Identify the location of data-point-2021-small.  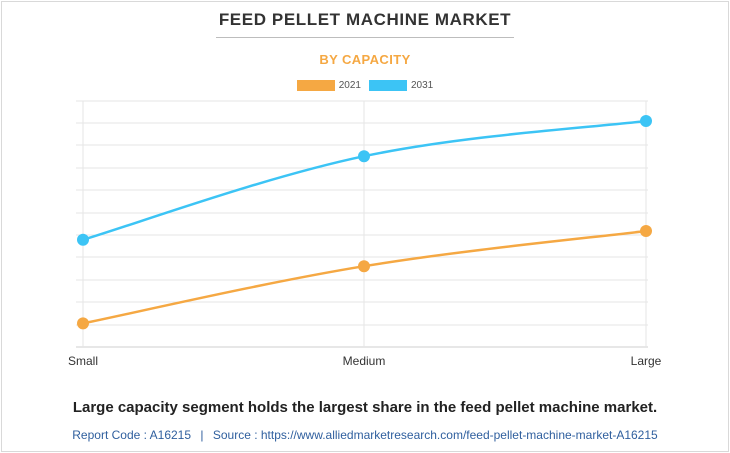
(83, 323).